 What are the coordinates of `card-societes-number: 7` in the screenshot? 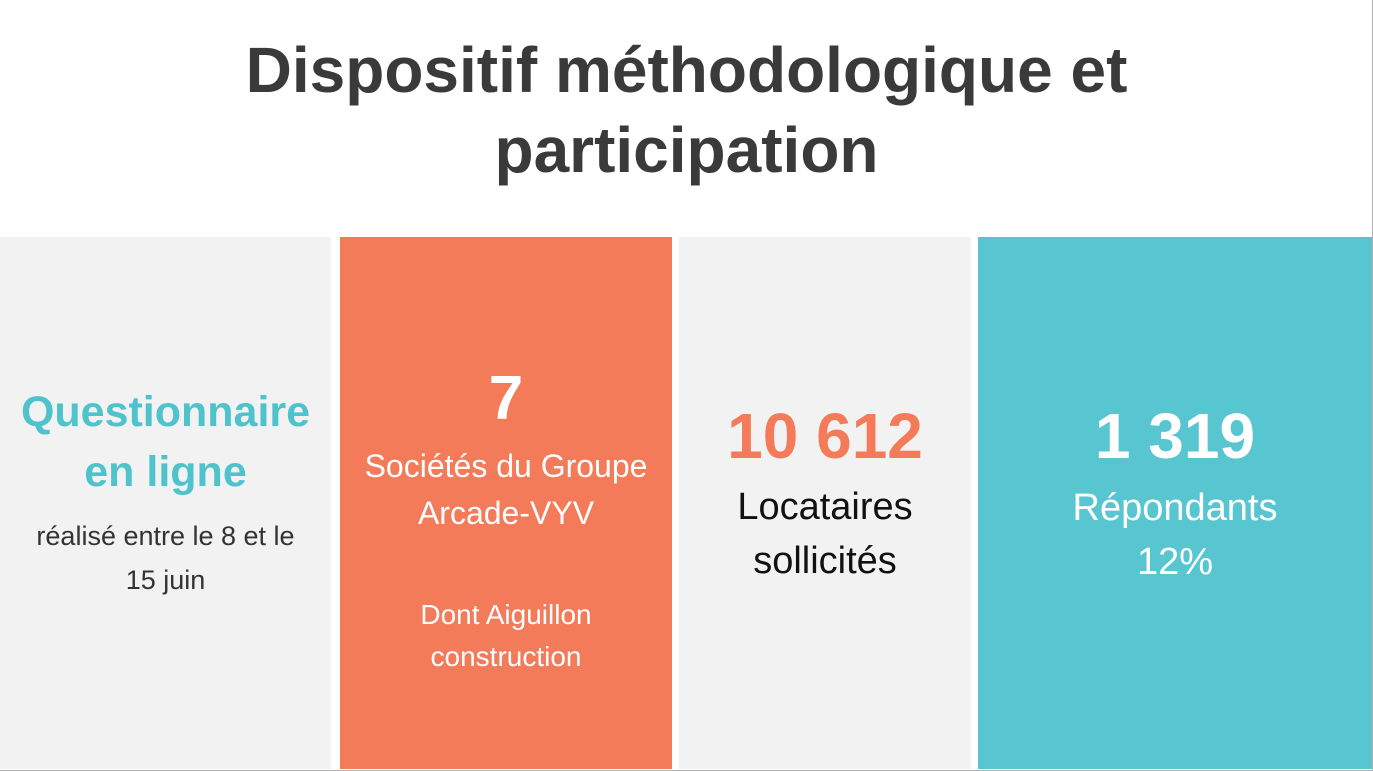 It's located at (506, 398).